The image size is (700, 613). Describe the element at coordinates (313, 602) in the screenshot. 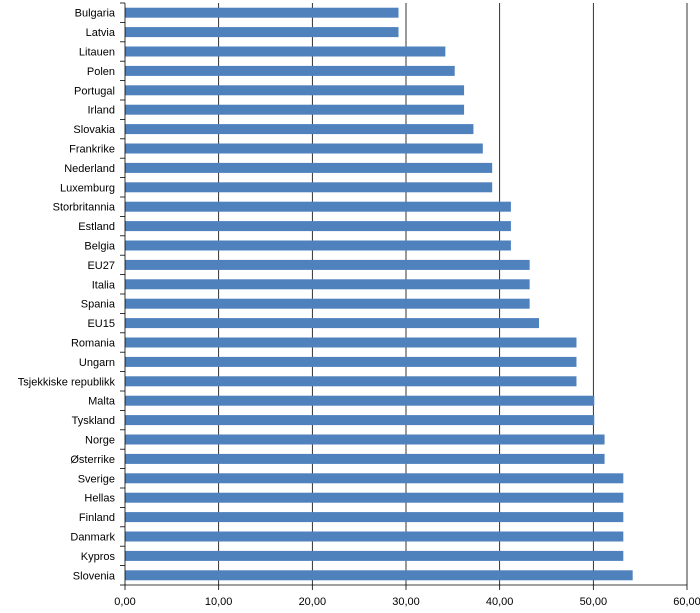

I see `x-tick-label: 20,00` at that location.